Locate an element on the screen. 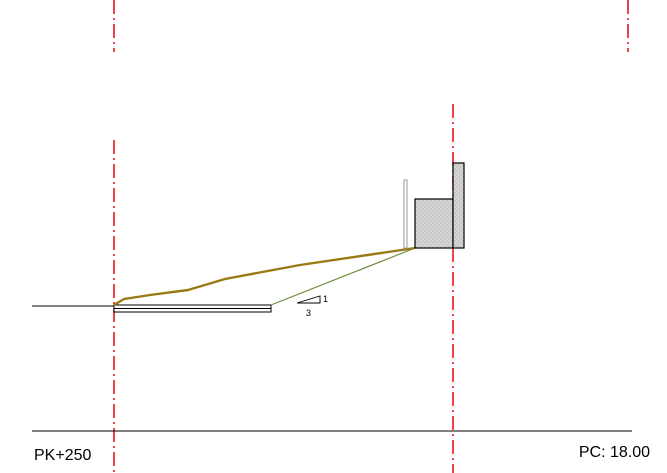 This screenshot has width=667, height=473. barrier-post is located at coordinates (405, 214).